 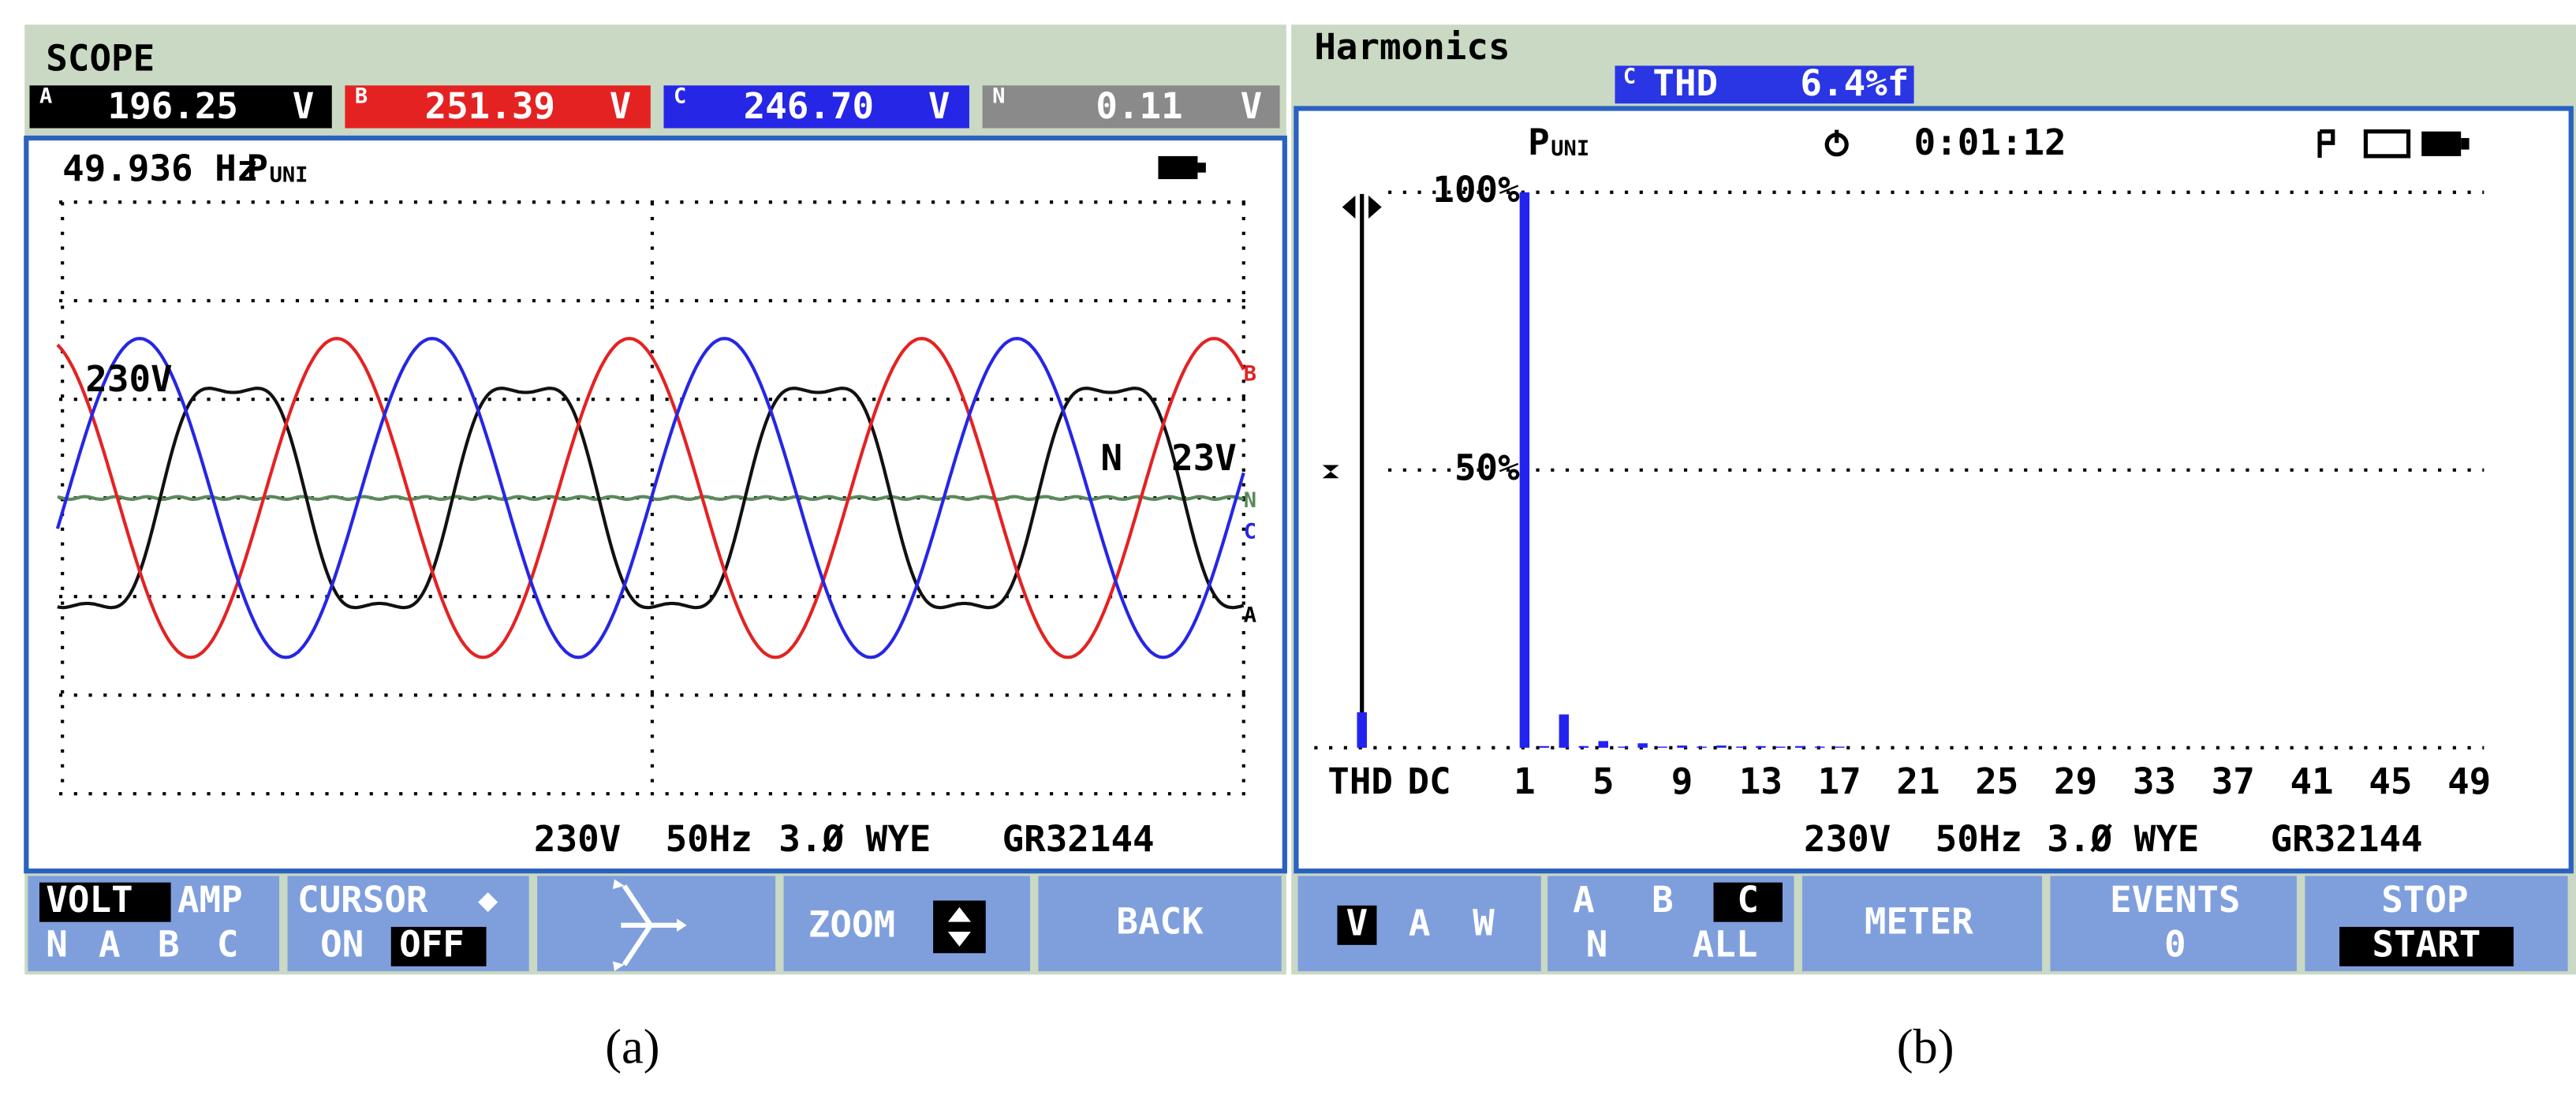 I want to click on softkey: METER, so click(x=1922, y=924).